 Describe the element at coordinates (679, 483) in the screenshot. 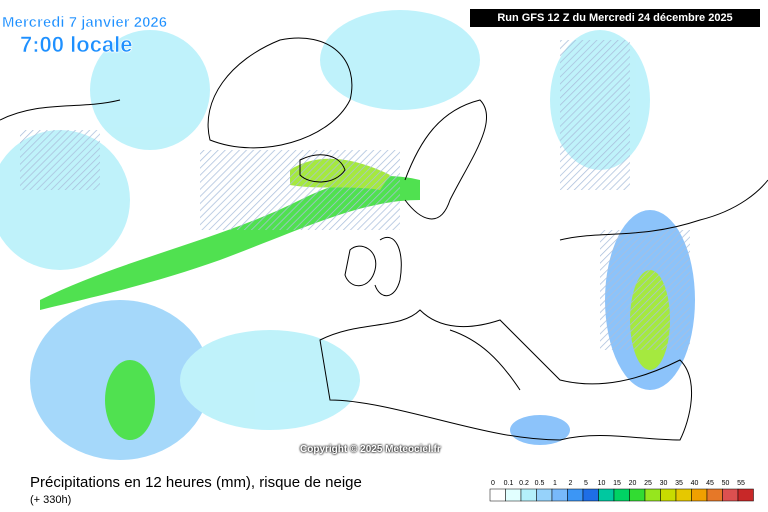

I see `legend-label: 35` at that location.